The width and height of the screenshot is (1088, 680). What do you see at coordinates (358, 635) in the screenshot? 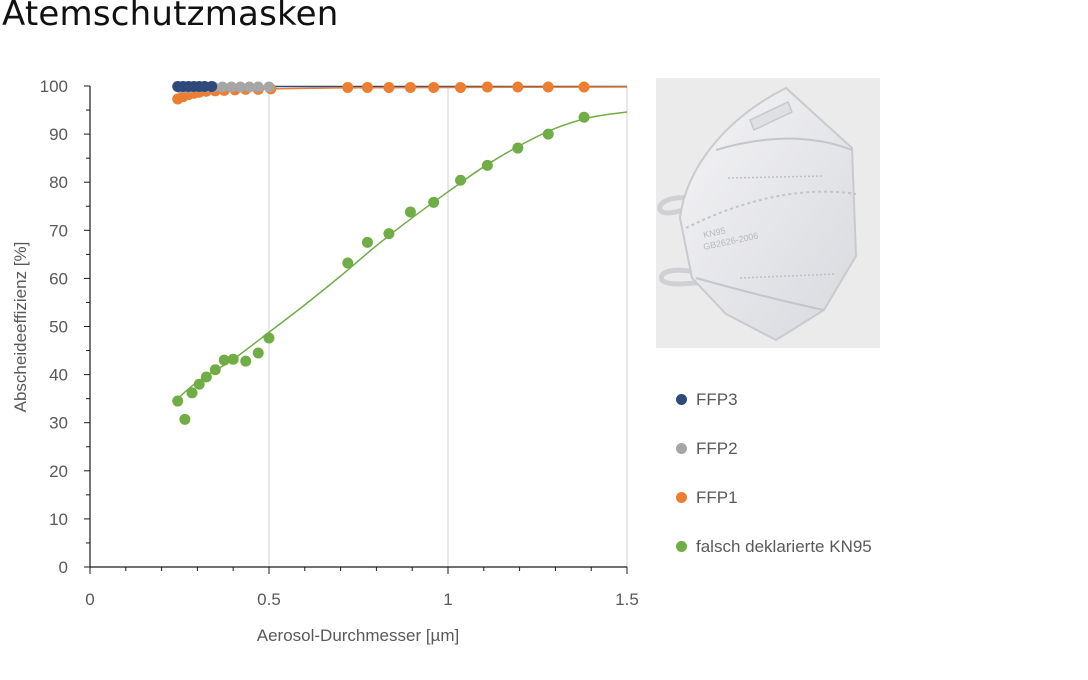
I see `x-axis-label: Aerosol-Durchmesser [µm]` at bounding box center [358, 635].